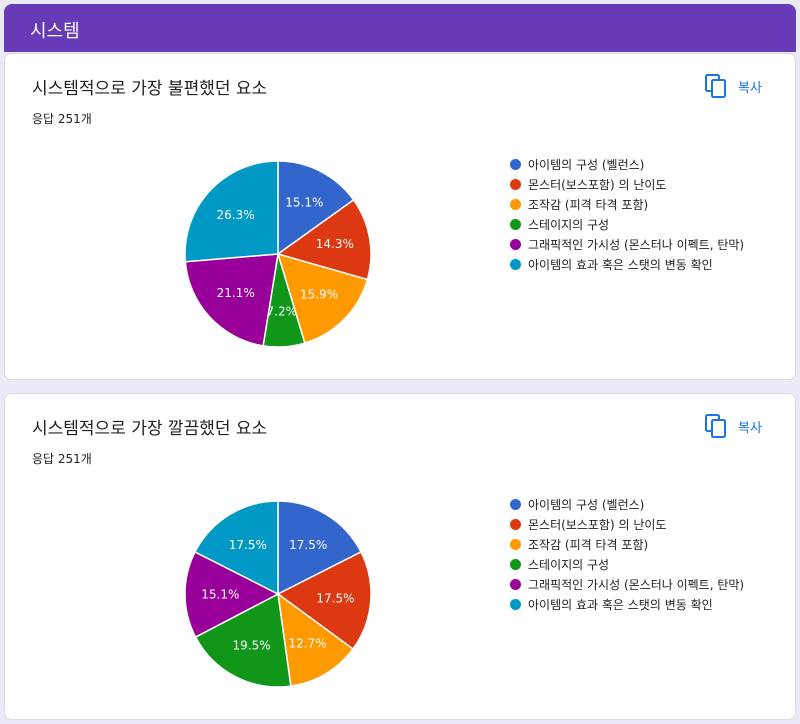  Describe the element at coordinates (282, 312) in the screenshot. I see `slice-label: 7.2%` at that location.